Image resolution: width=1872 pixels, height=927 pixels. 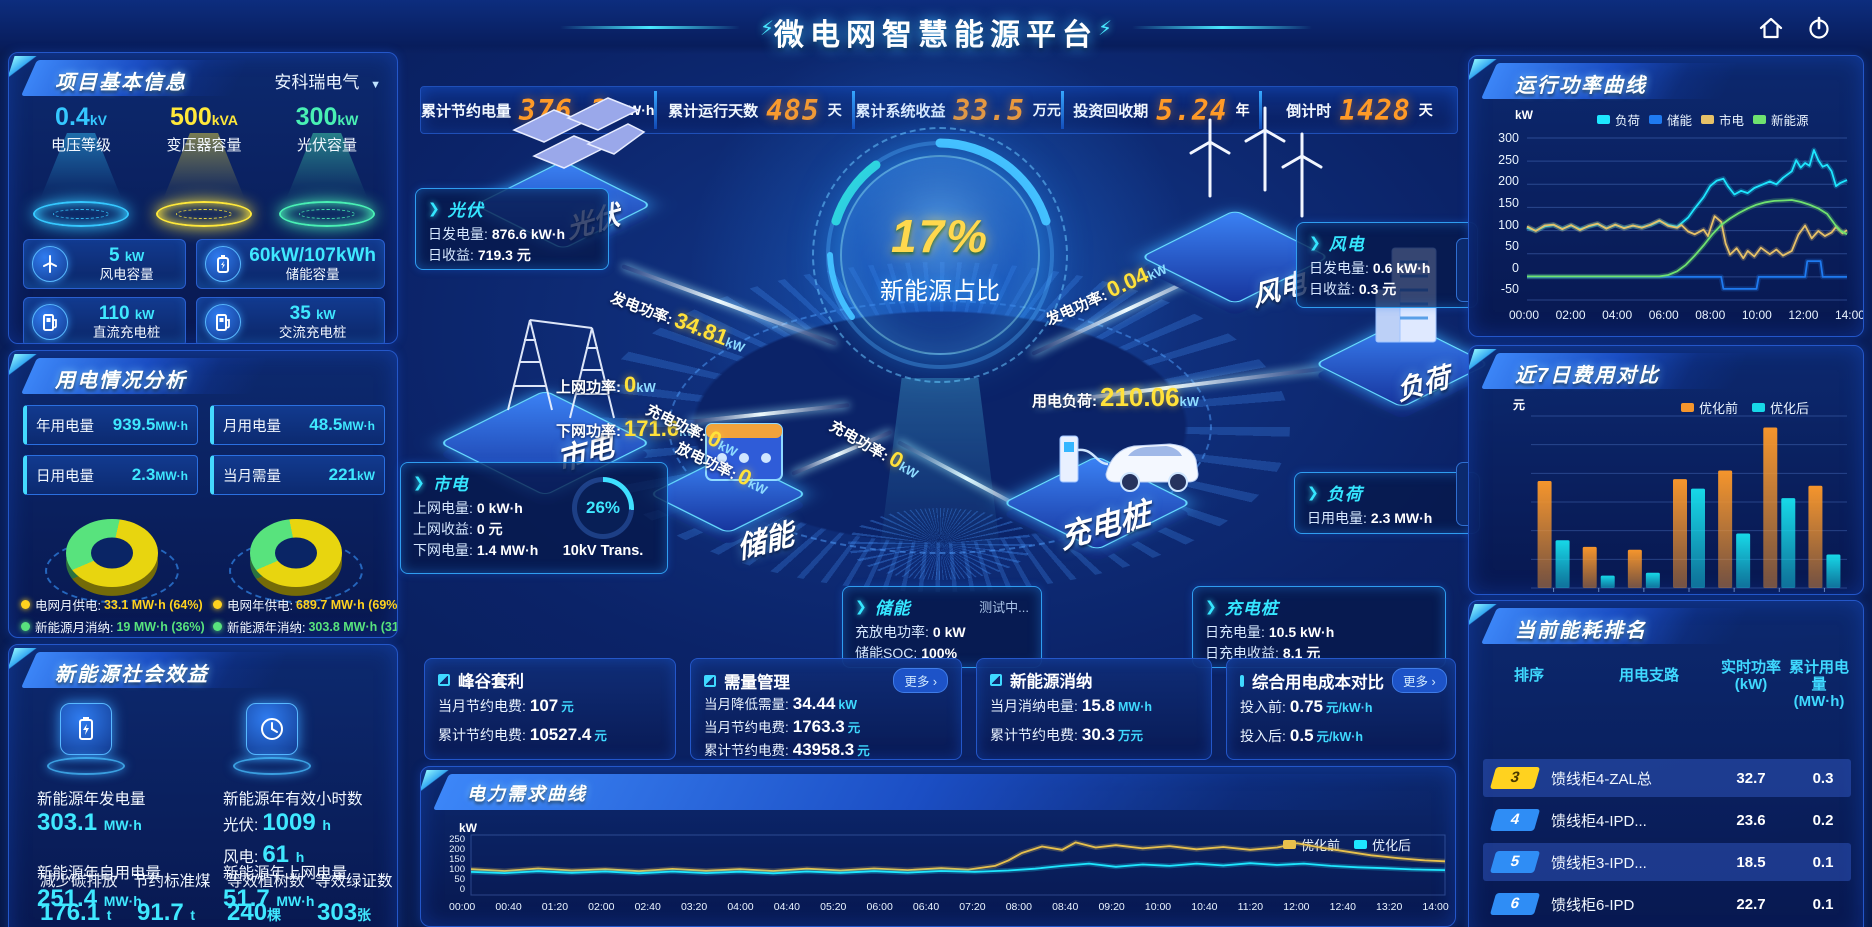 I want to click on home-icon, so click(x=1771, y=28).